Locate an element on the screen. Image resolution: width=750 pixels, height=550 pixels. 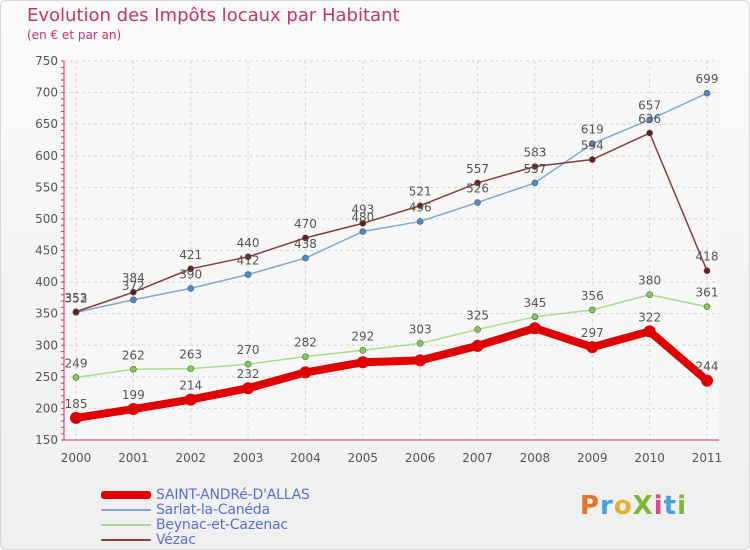
y-tick-label: 650 is located at coordinates (46, 124).